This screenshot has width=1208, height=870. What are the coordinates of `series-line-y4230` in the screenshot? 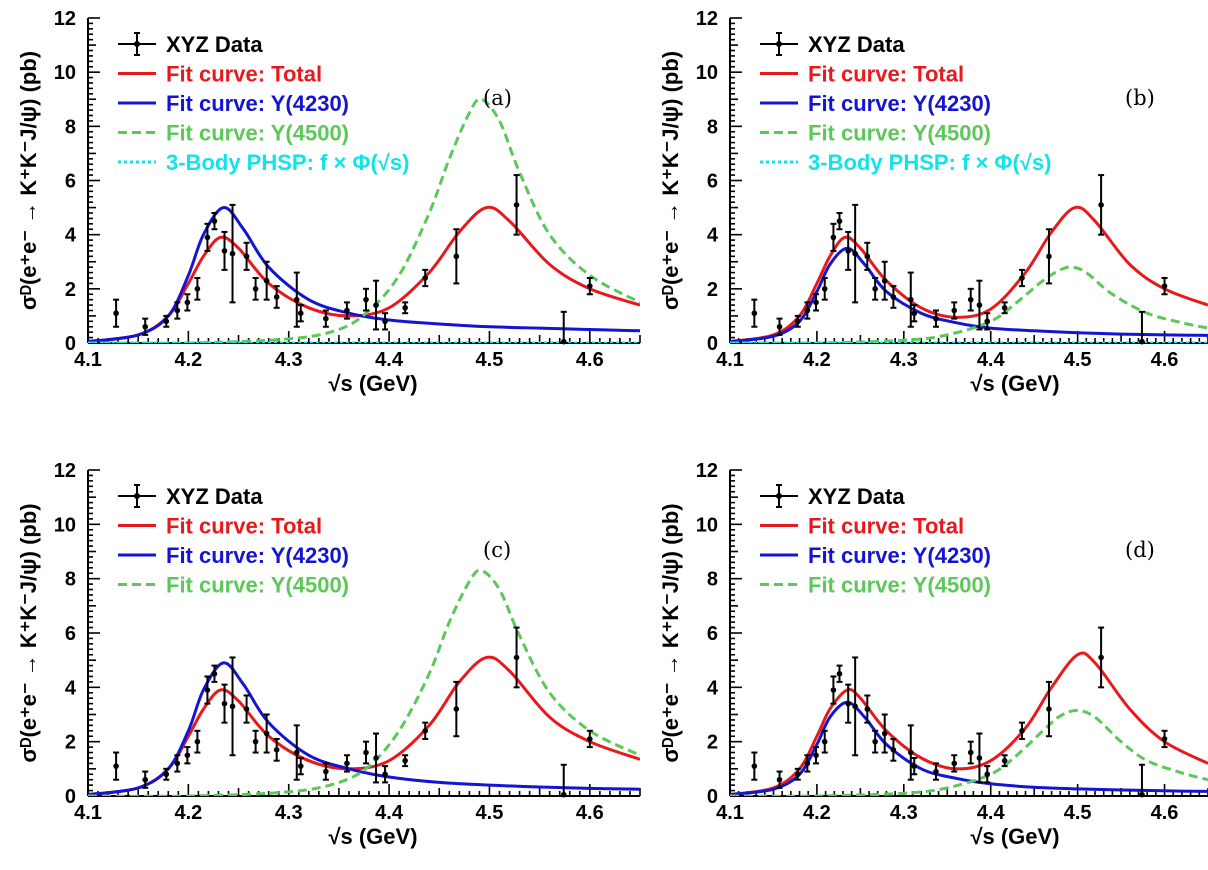 It's located at (364, 274).